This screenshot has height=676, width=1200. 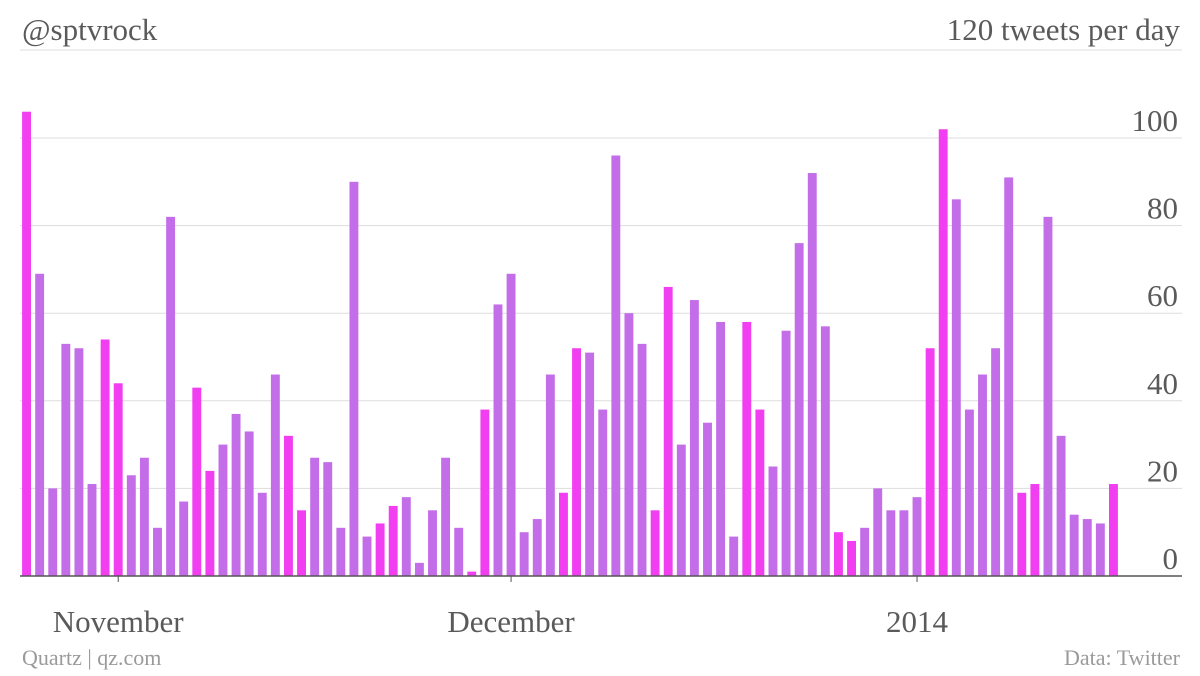 What do you see at coordinates (92, 657) in the screenshot?
I see `credit-text: Quartz | qz.com` at bounding box center [92, 657].